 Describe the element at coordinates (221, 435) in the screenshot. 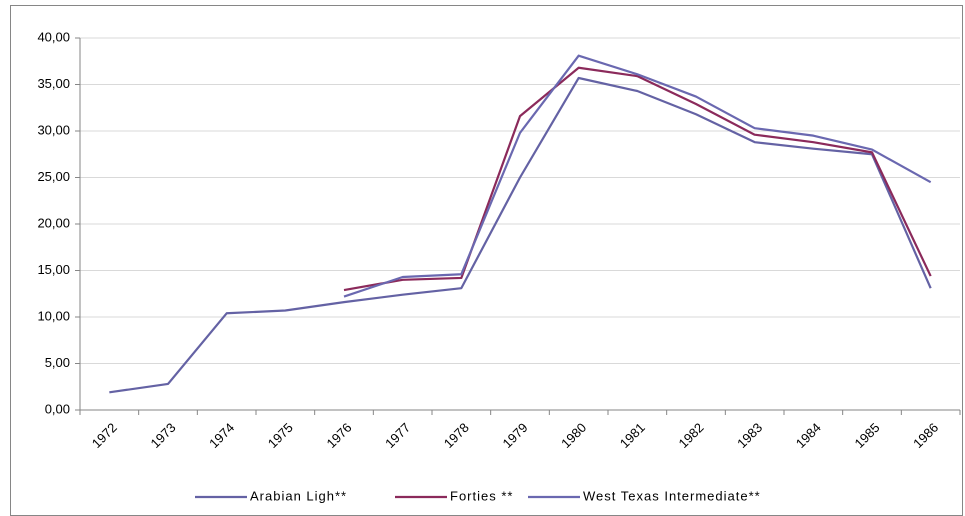

I see `x-tick-label: 1974` at that location.